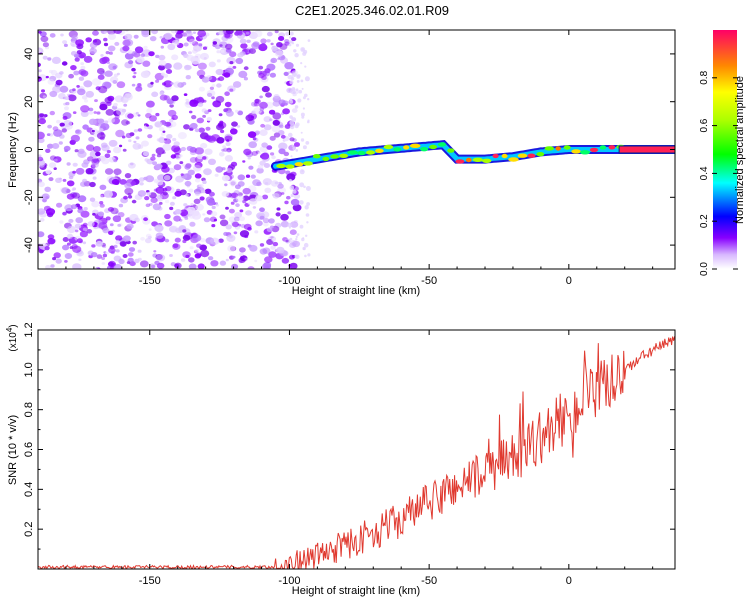 This screenshot has width=750, height=600. What do you see at coordinates (12, 337) in the screenshot?
I see `snr-scale-note: (x104)` at bounding box center [12, 337].